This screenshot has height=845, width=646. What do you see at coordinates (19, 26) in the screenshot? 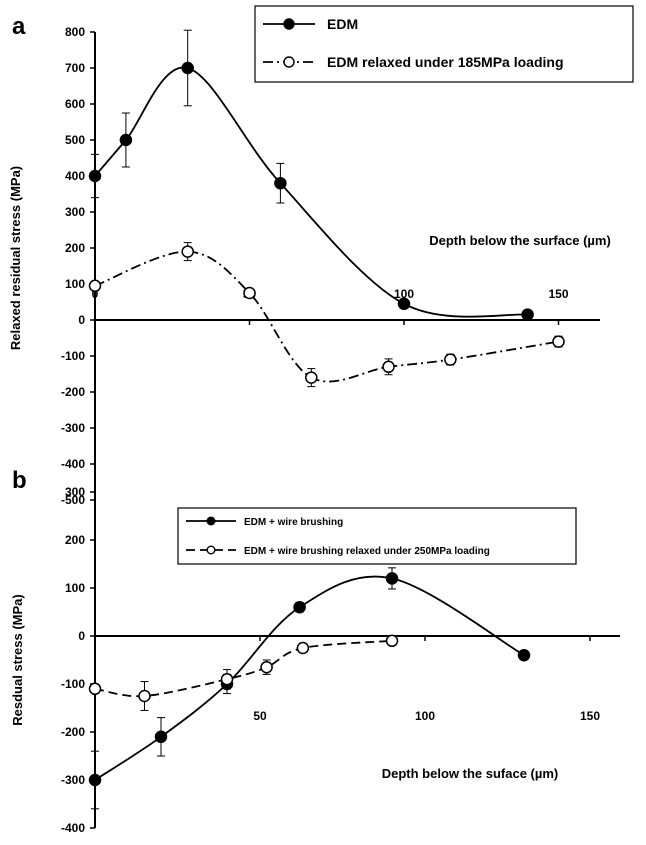
I see `panel-letter-a: a` at bounding box center [19, 26].